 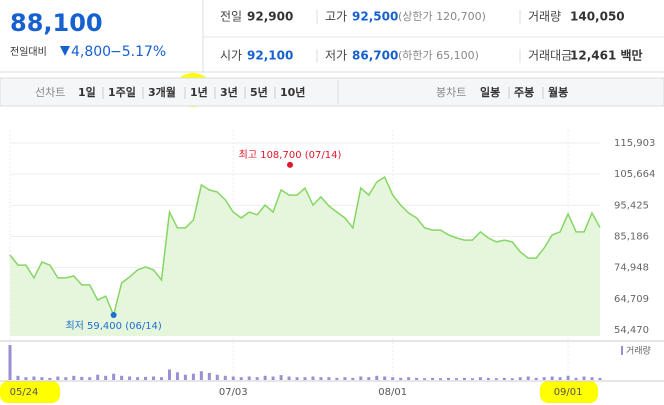 What do you see at coordinates (91, 52) in the screenshot?
I see `change: 4,800` at bounding box center [91, 52].